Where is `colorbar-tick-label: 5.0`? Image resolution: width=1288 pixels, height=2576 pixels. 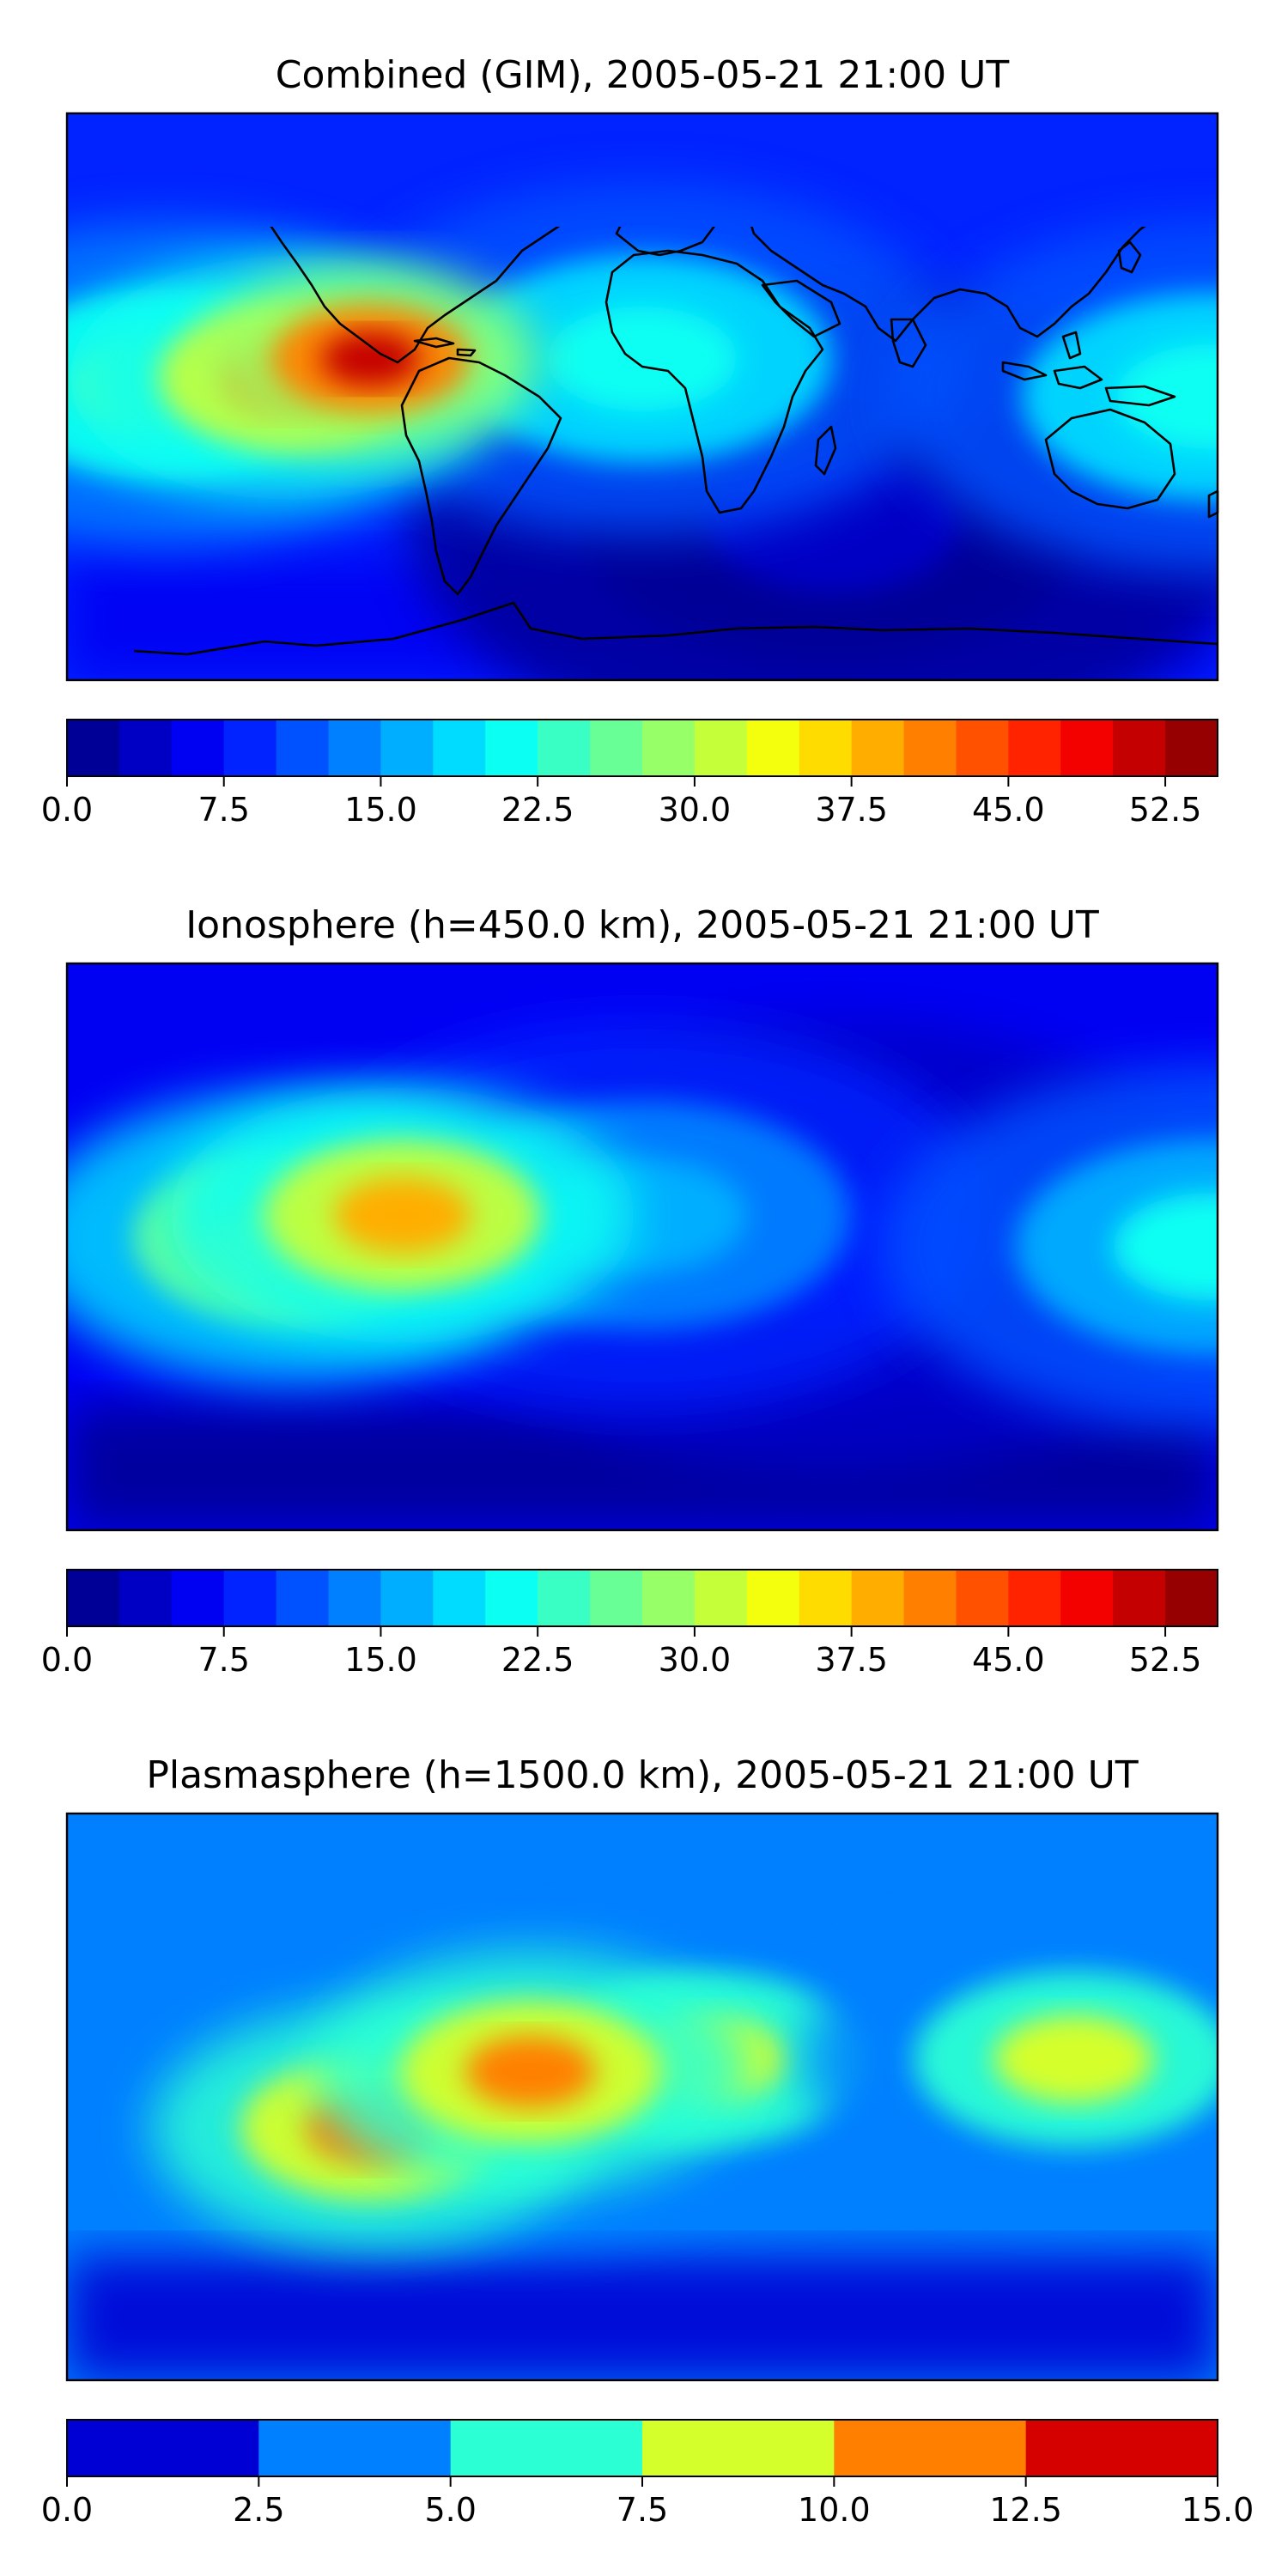
colorbar-tick-label: 5.0 is located at coordinates (450, 2510).